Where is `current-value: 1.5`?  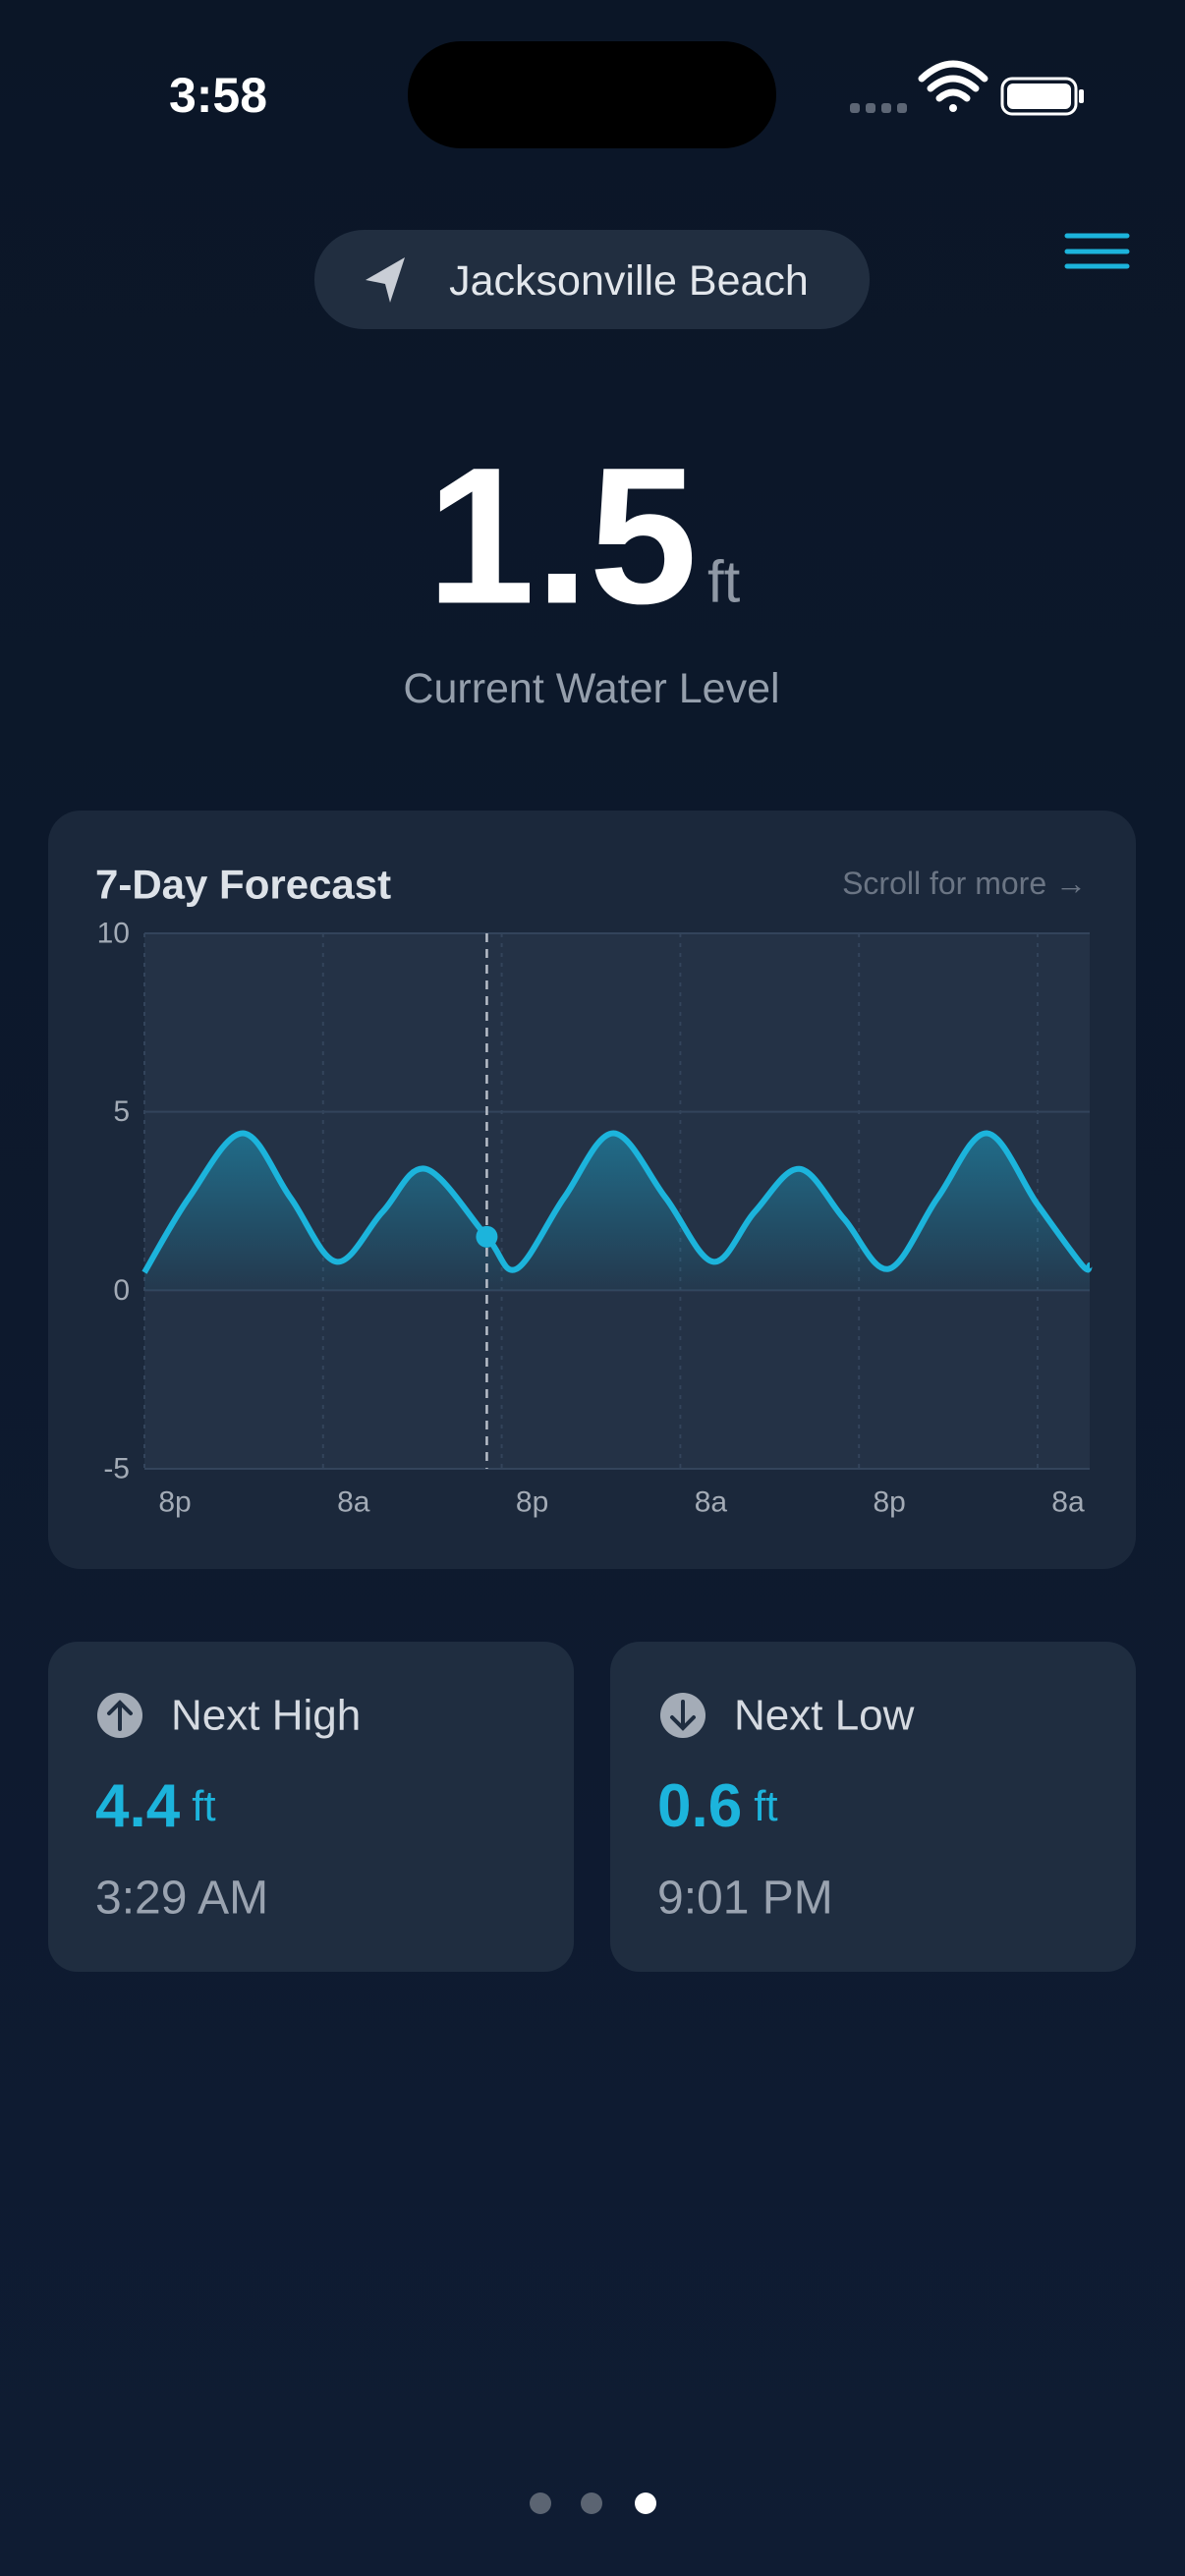
current-value: 1.5 is located at coordinates (561, 535).